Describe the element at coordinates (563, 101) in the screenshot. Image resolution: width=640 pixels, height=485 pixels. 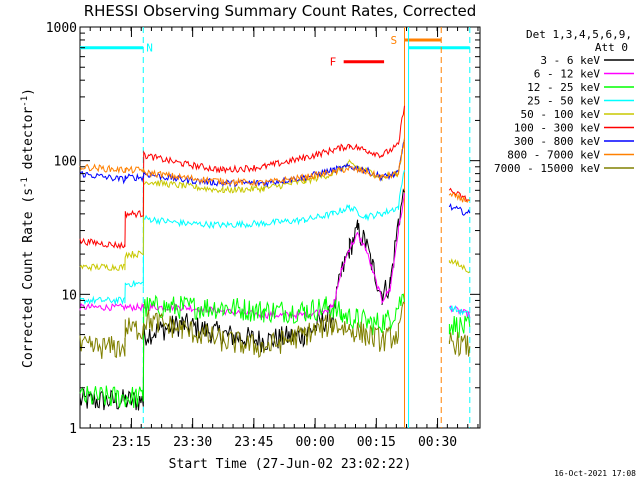
I see `legend-label-25-50-kev: 25 - 50 keV` at that location.